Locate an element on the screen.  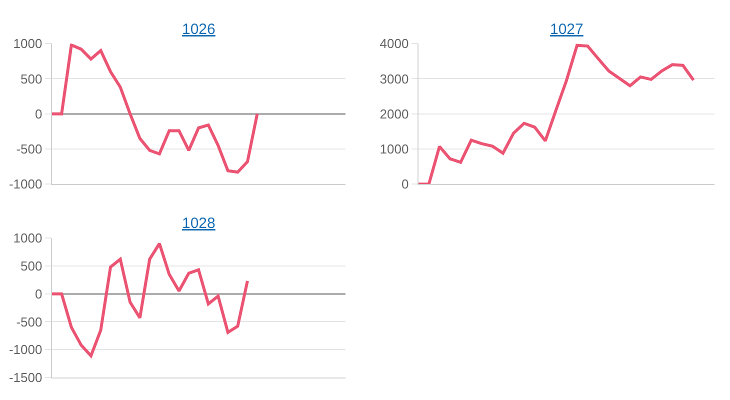
y-tick-label: 3000 is located at coordinates (394, 78).